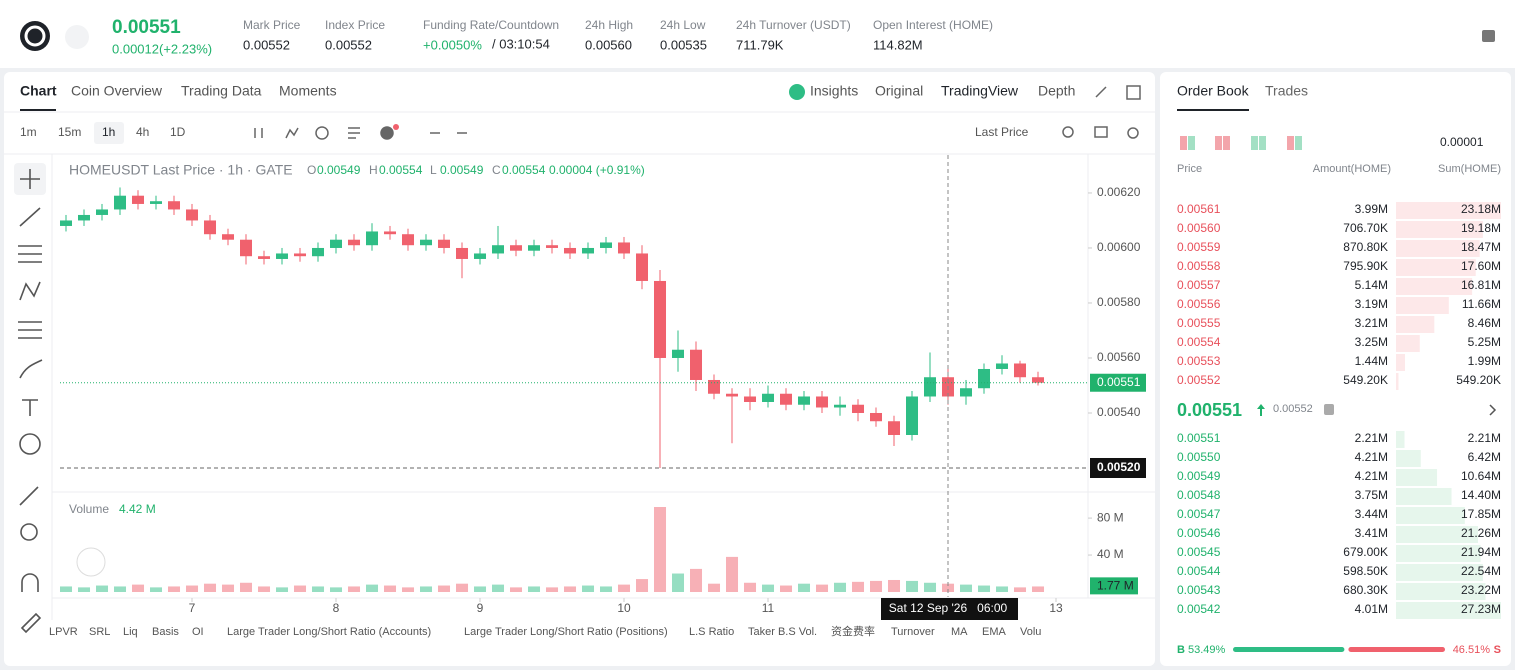 The width and height of the screenshot is (1515, 670). I want to click on chart-tools, so click(697, 112).